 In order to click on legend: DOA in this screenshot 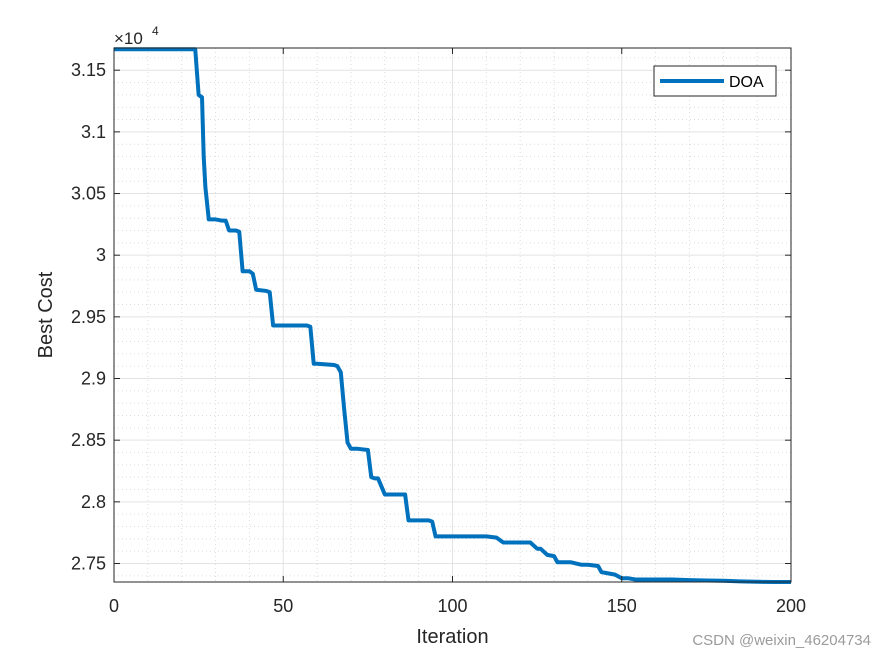, I will do `click(715, 81)`.